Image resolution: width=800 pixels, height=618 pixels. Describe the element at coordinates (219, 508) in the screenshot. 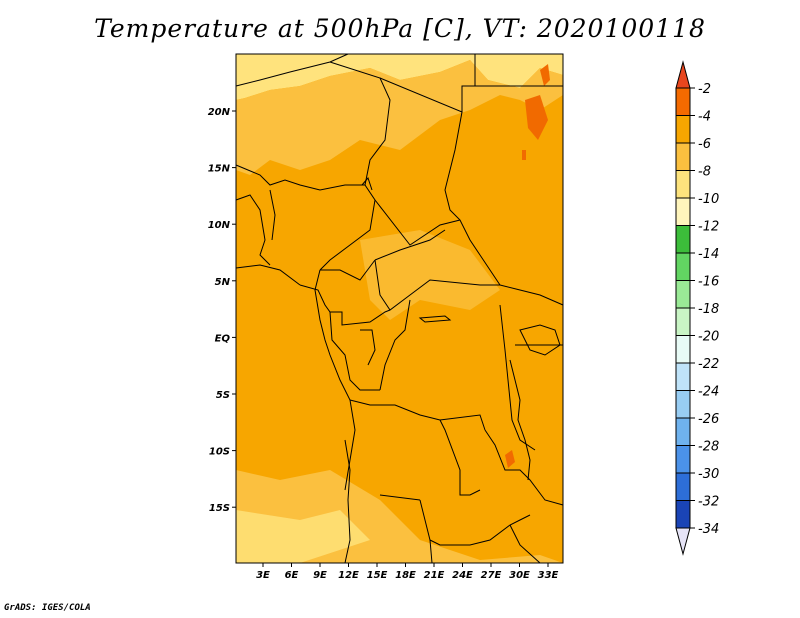

I see `lat-tick-label: 15S` at that location.